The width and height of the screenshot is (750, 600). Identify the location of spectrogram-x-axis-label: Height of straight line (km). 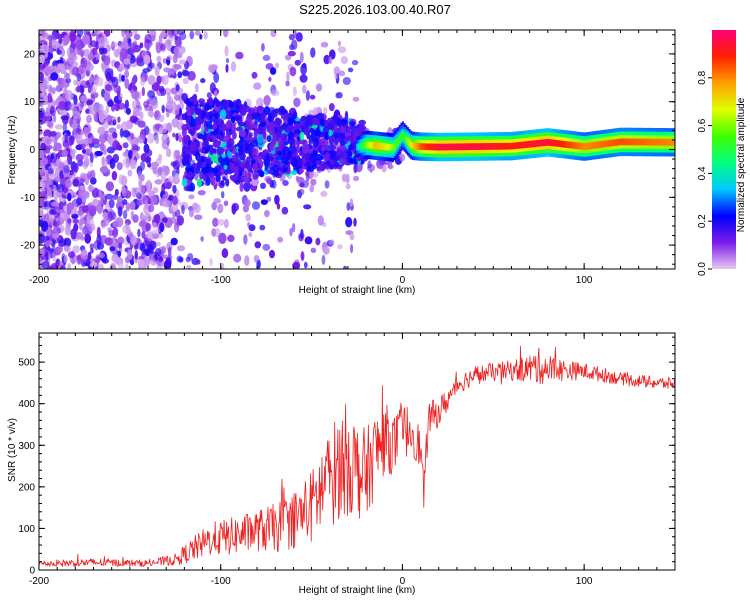
(357, 290).